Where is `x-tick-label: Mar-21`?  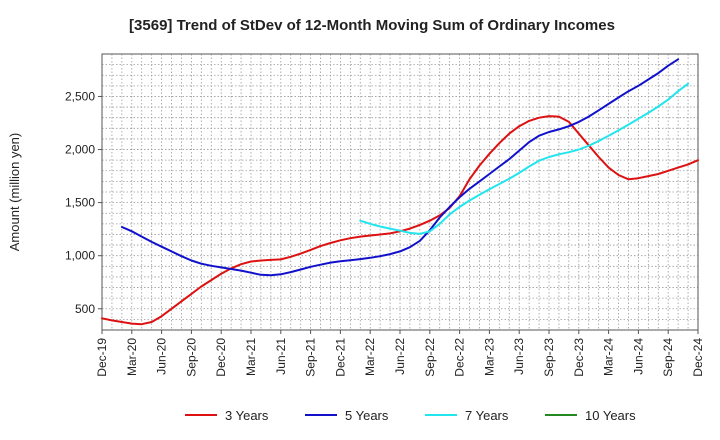 x-tick-label: Mar-21 is located at coordinates (251, 357).